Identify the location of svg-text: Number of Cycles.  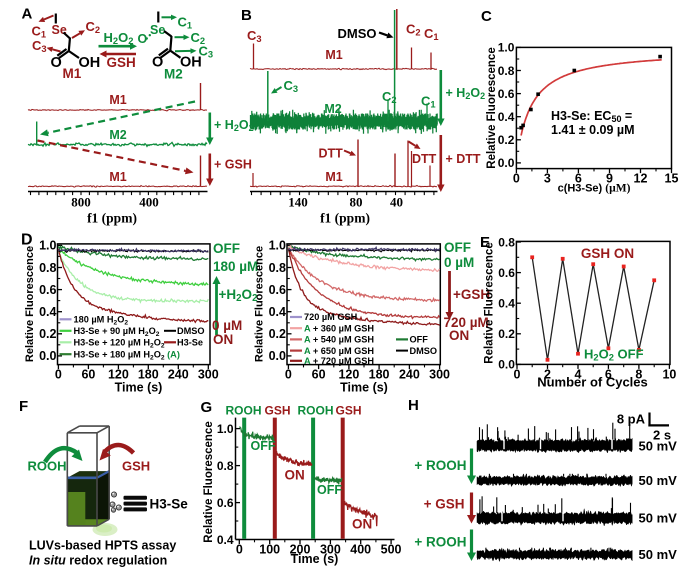
(592, 382).